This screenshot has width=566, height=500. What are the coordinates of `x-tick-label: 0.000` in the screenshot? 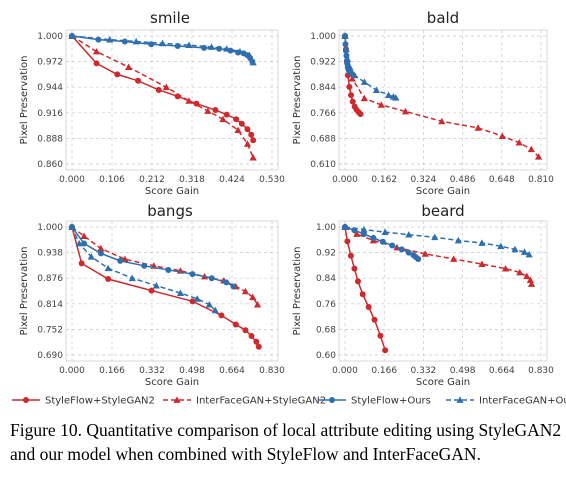 It's located at (345, 180).